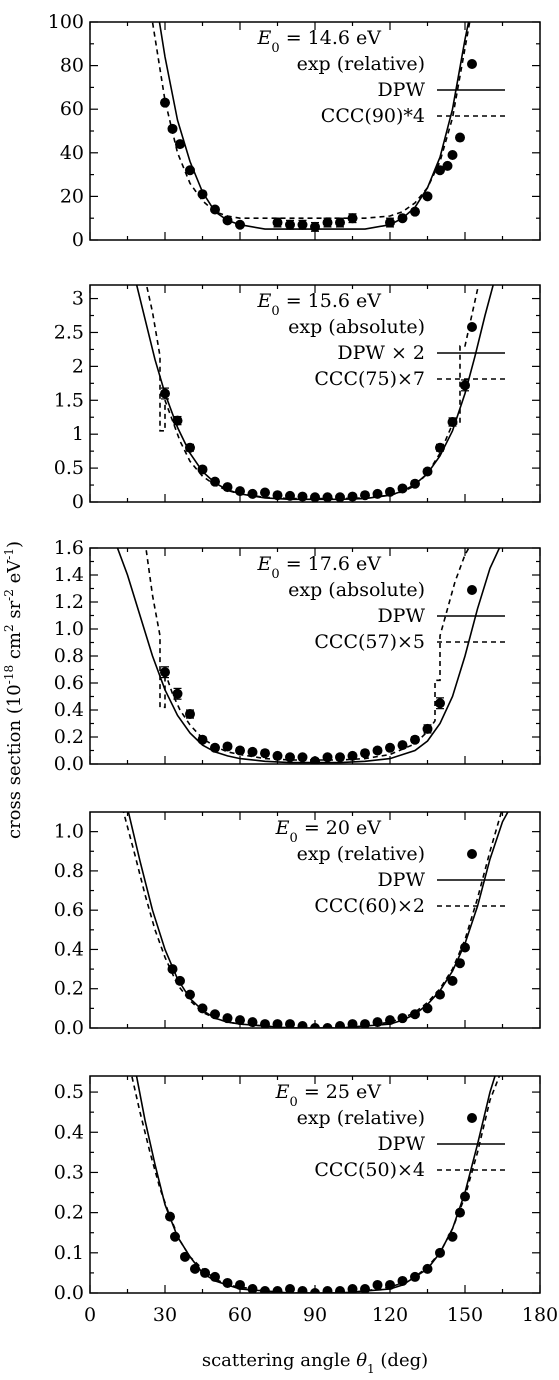 The height and width of the screenshot is (1380, 559). What do you see at coordinates (69, 1172) in the screenshot?
I see `y-tick-label: 0.3` at bounding box center [69, 1172].